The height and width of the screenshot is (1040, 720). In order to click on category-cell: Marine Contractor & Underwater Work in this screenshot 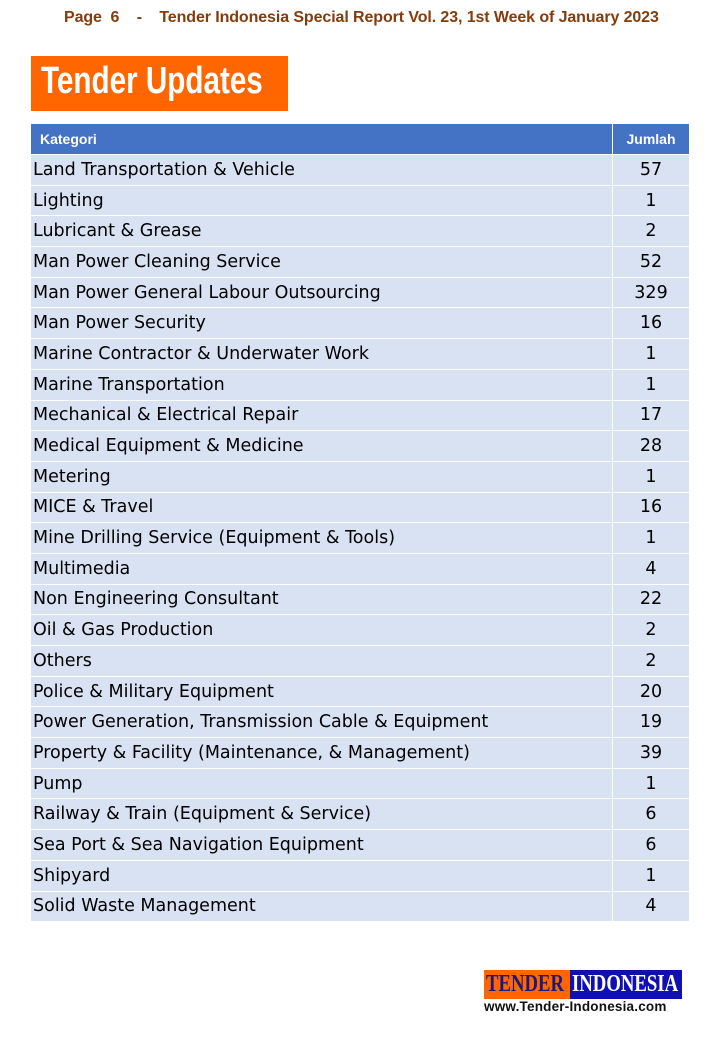, I will do `click(322, 354)`.